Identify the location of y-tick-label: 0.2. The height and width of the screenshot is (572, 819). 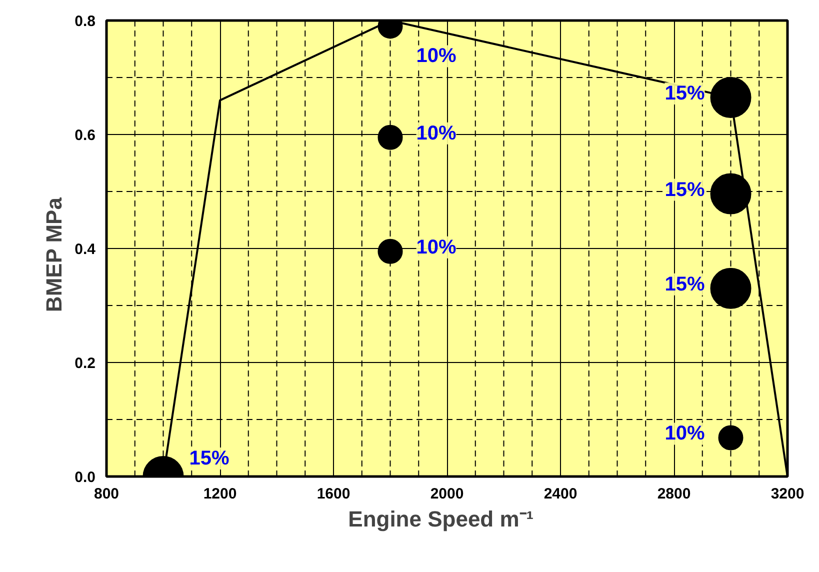
(85, 363).